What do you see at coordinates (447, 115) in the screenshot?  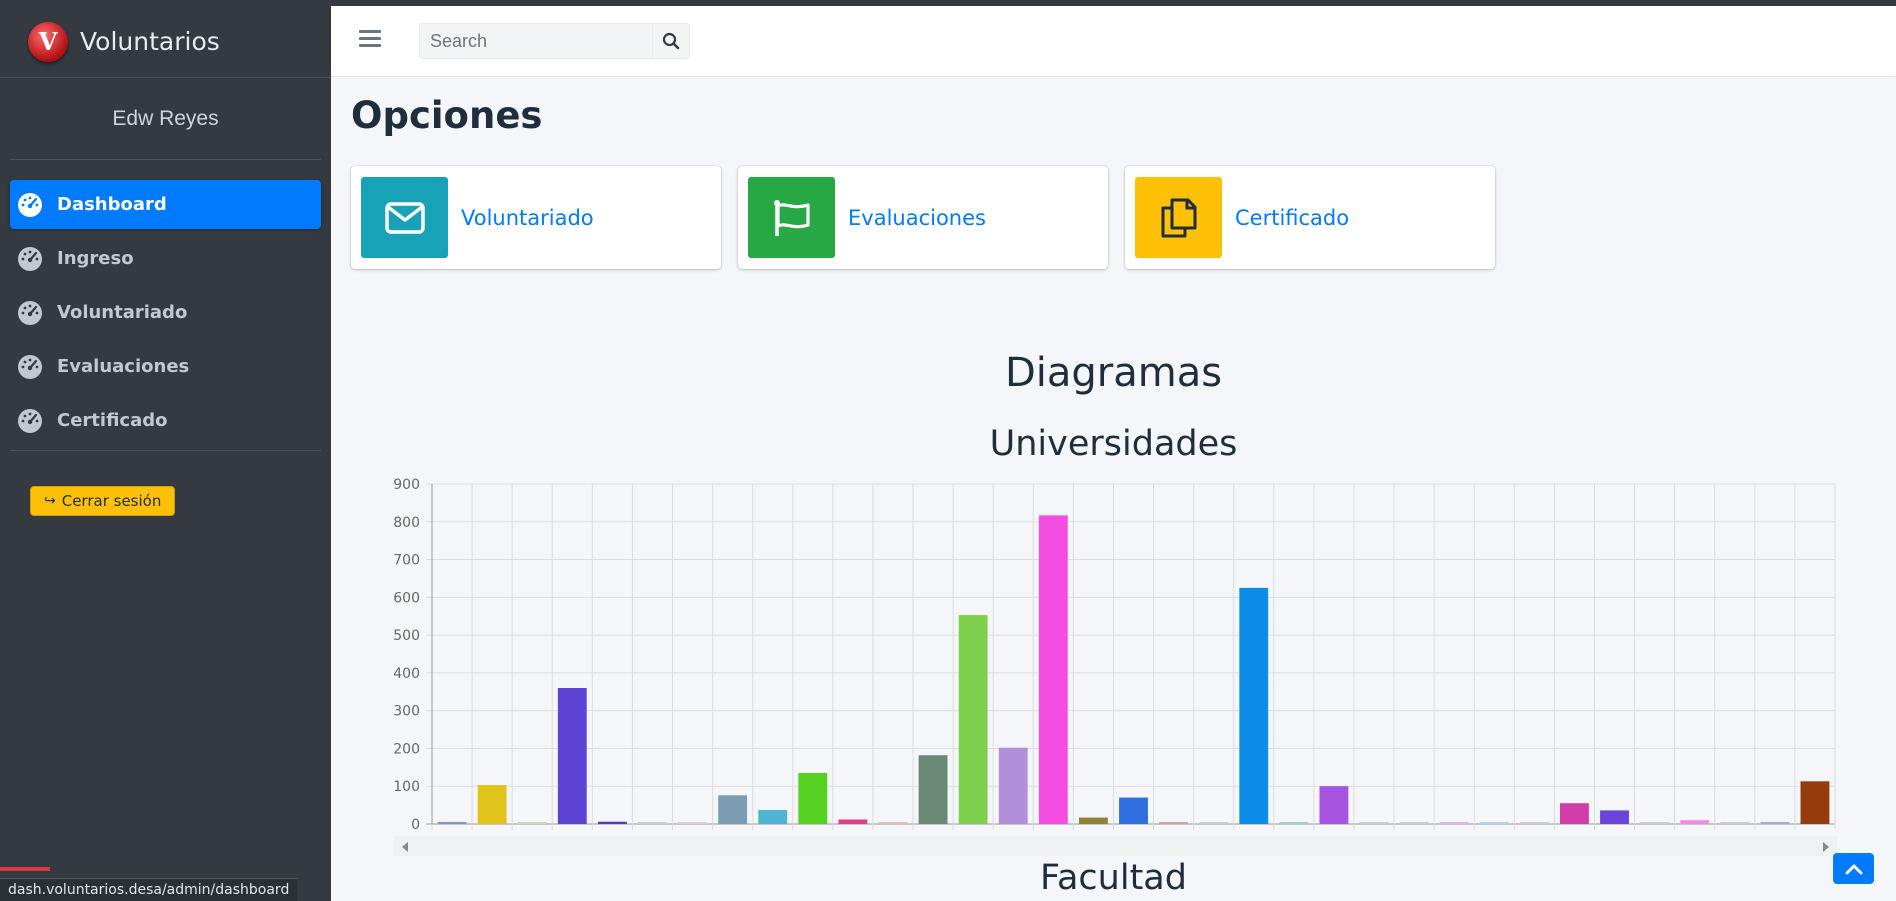 I see `page-title: Opciones` at bounding box center [447, 115].